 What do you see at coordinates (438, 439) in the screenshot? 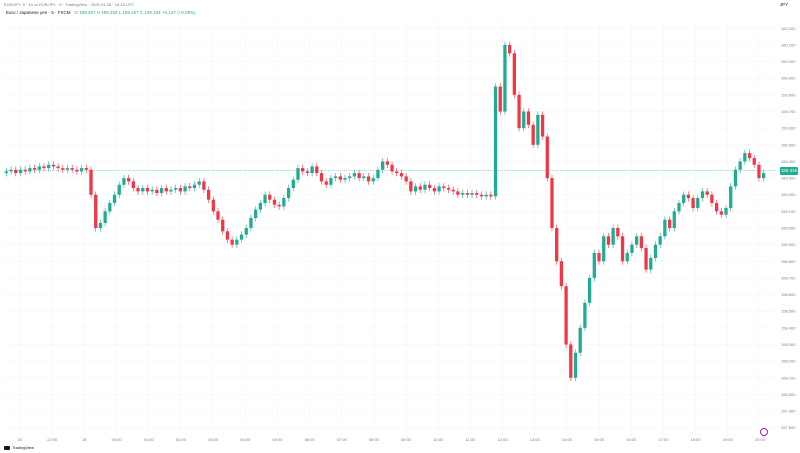
I see `time-tick-label: 10:00` at bounding box center [438, 439].